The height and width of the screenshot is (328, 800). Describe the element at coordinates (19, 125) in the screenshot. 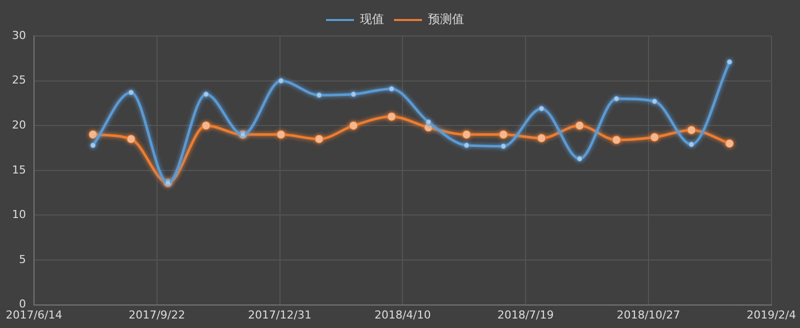

I see `y-tick-label: 20` at that location.